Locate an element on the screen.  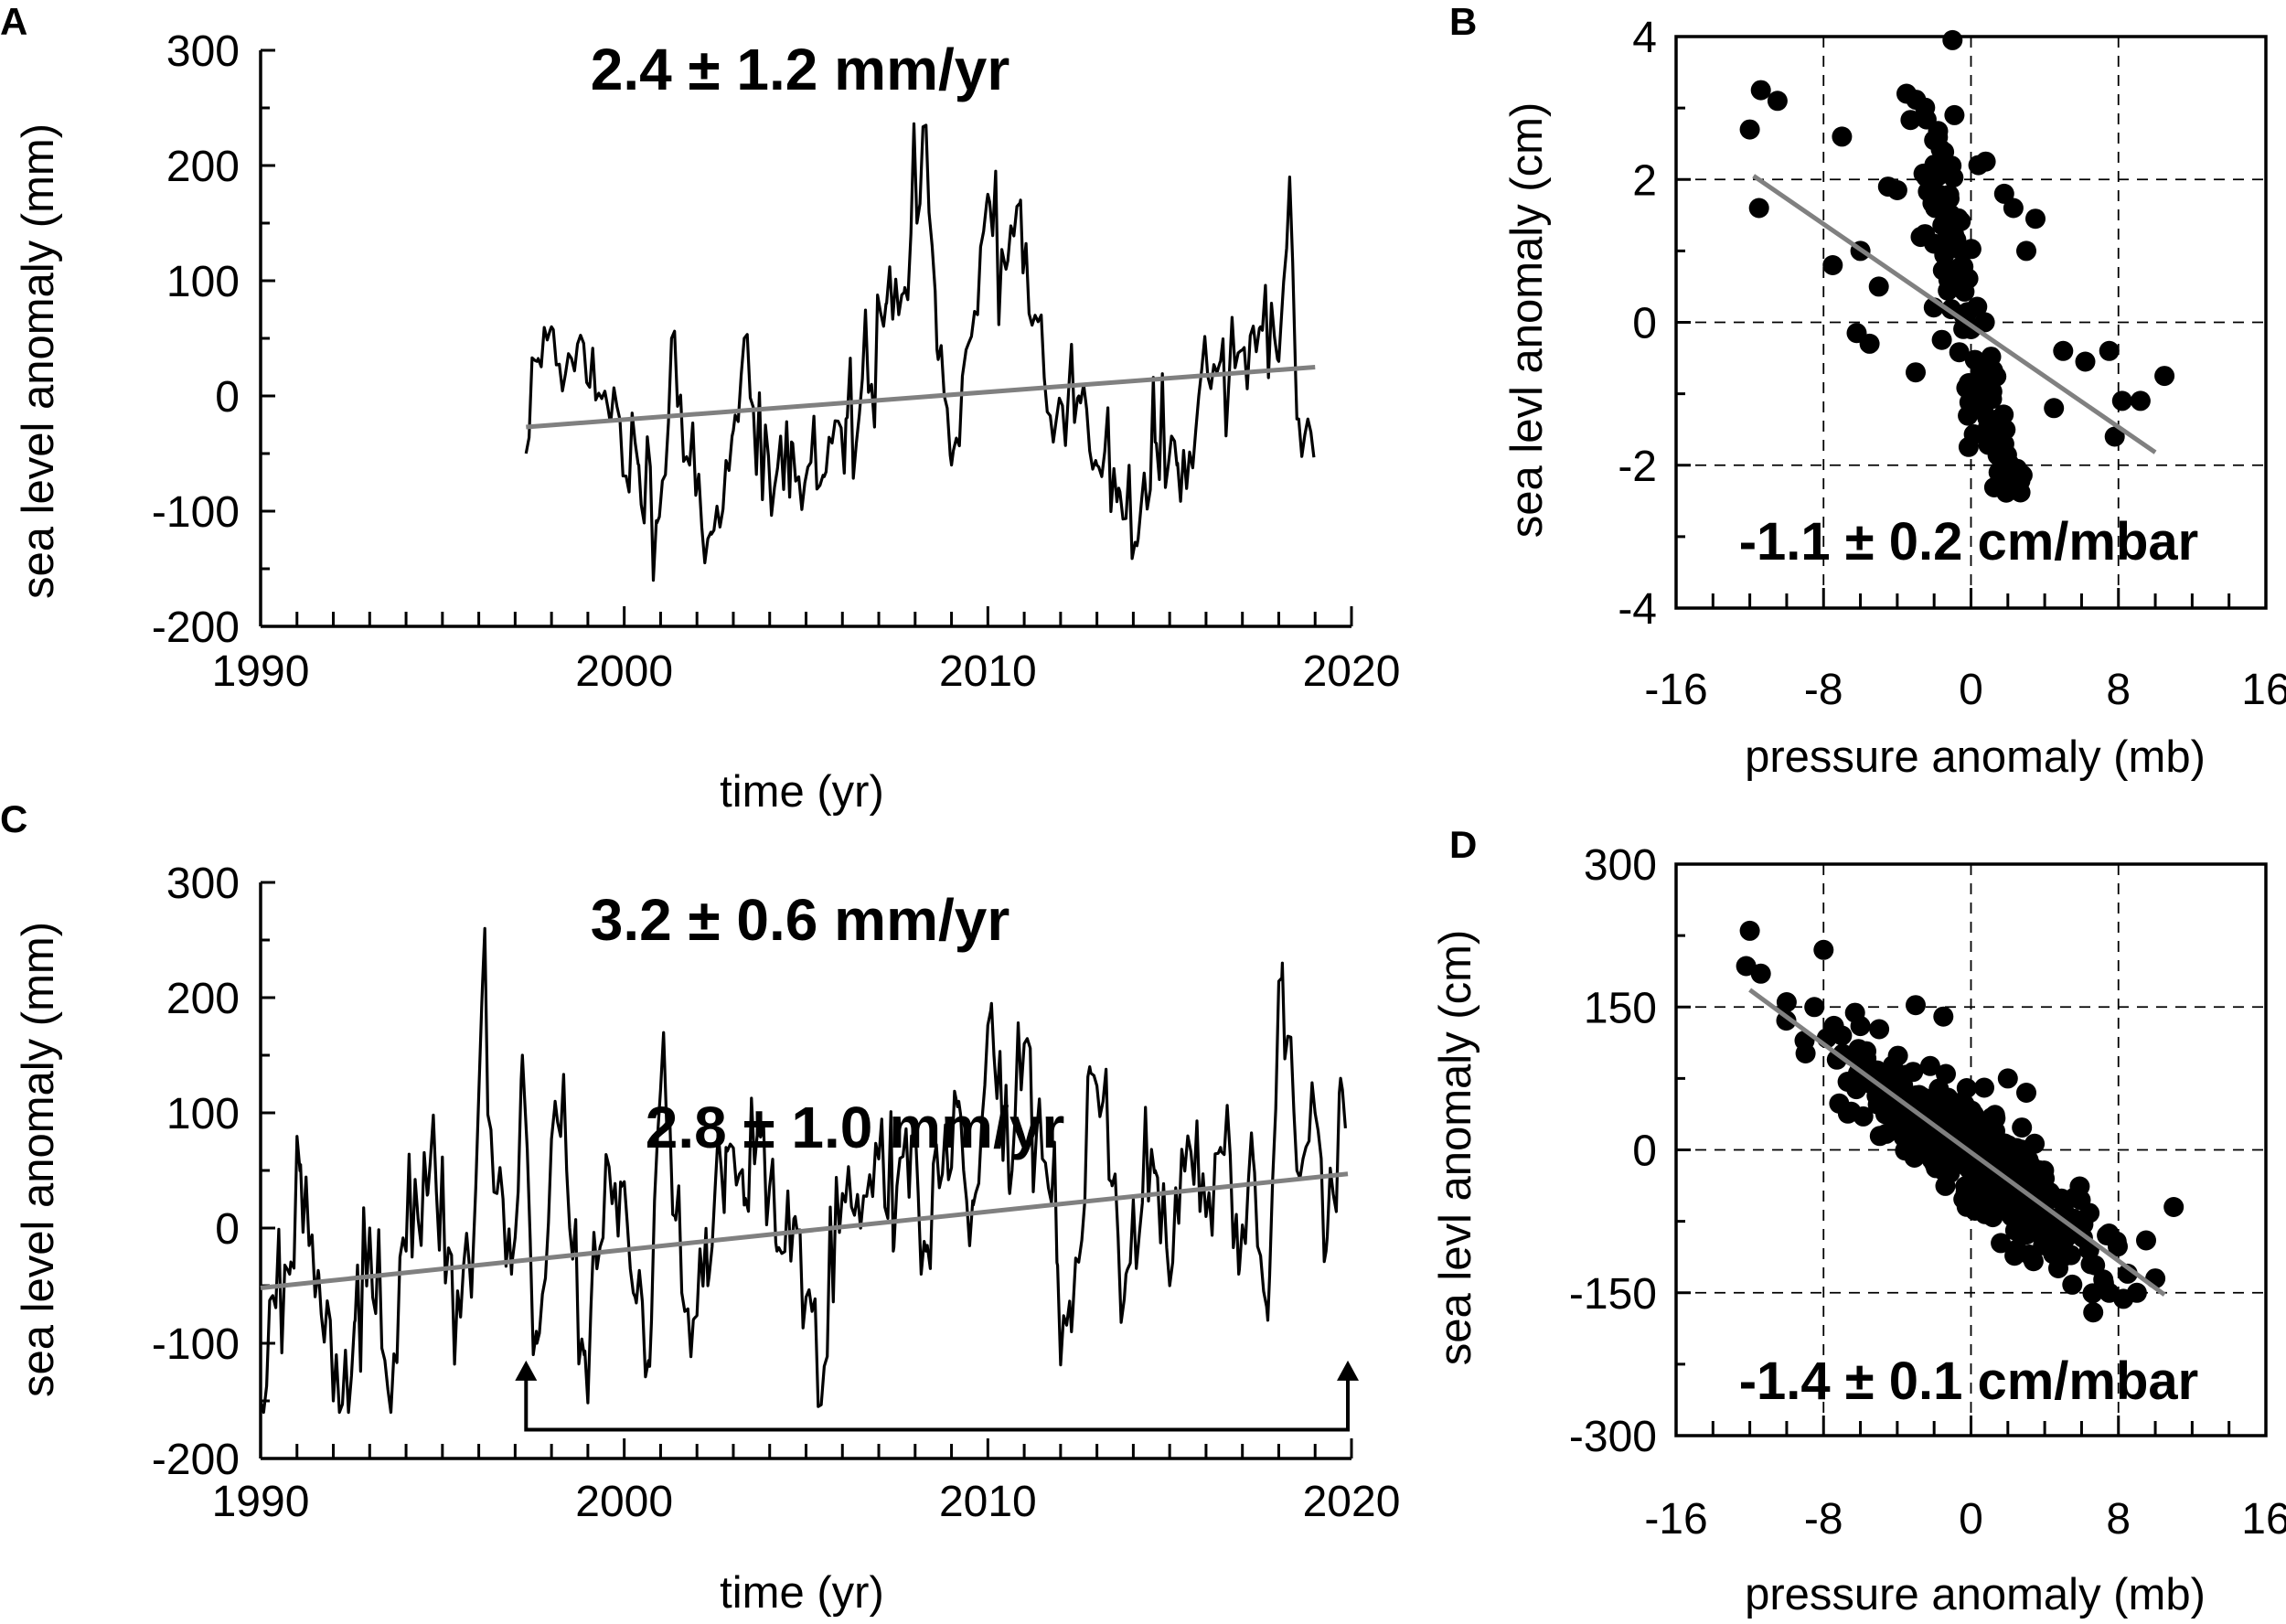
panel-d-axes: -300 -150 0 150 300 -16 -8 0 8 16 is located at coordinates (1928, 1192).